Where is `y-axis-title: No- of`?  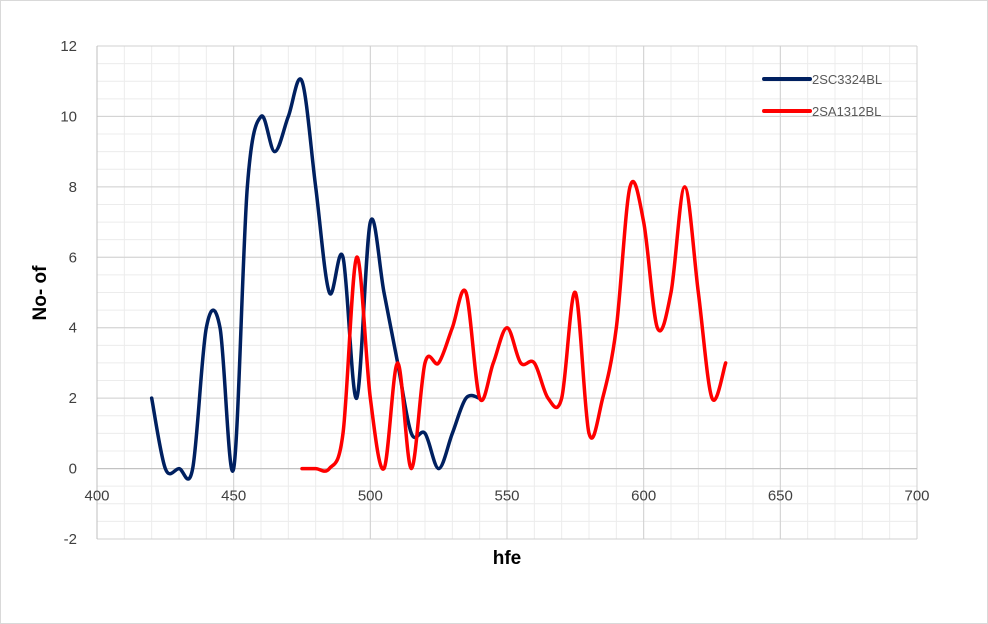 y-axis-title: No- of is located at coordinates (40, 293).